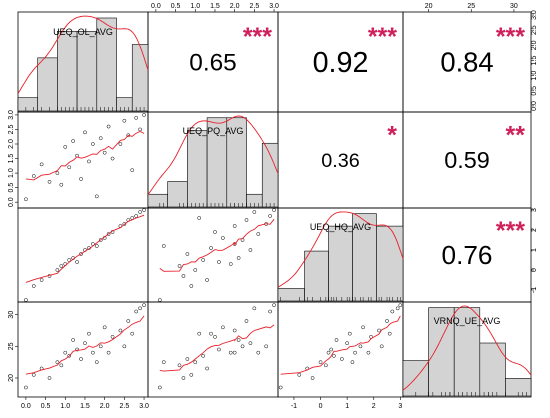 Image resolution: width=550 pixels, height=418 pixels. I want to click on tick-label: 3, so click(534, 210).